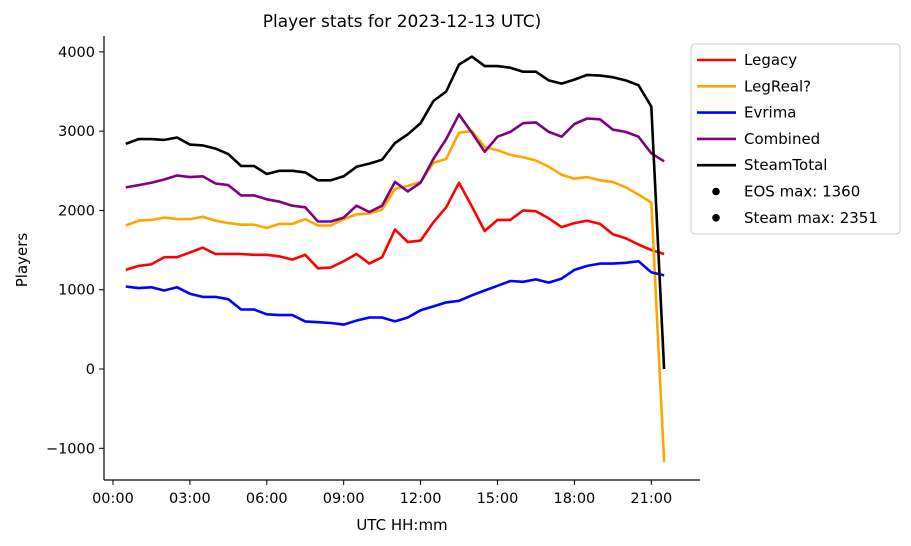 This screenshot has width=911, height=546. What do you see at coordinates (75, 251) in the screenshot?
I see `y-axis-ticks: −1000 0 1000 2000 3000 4000` at bounding box center [75, 251].